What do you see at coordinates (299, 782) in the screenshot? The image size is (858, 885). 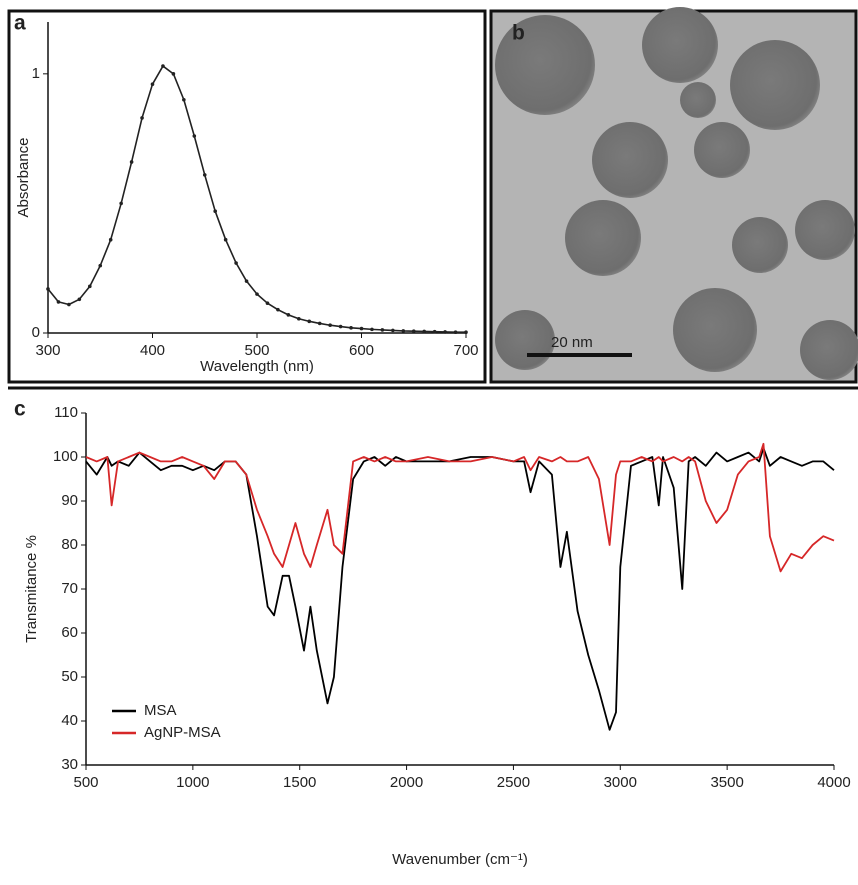 I see `x-tick-label: 1500` at bounding box center [299, 782].